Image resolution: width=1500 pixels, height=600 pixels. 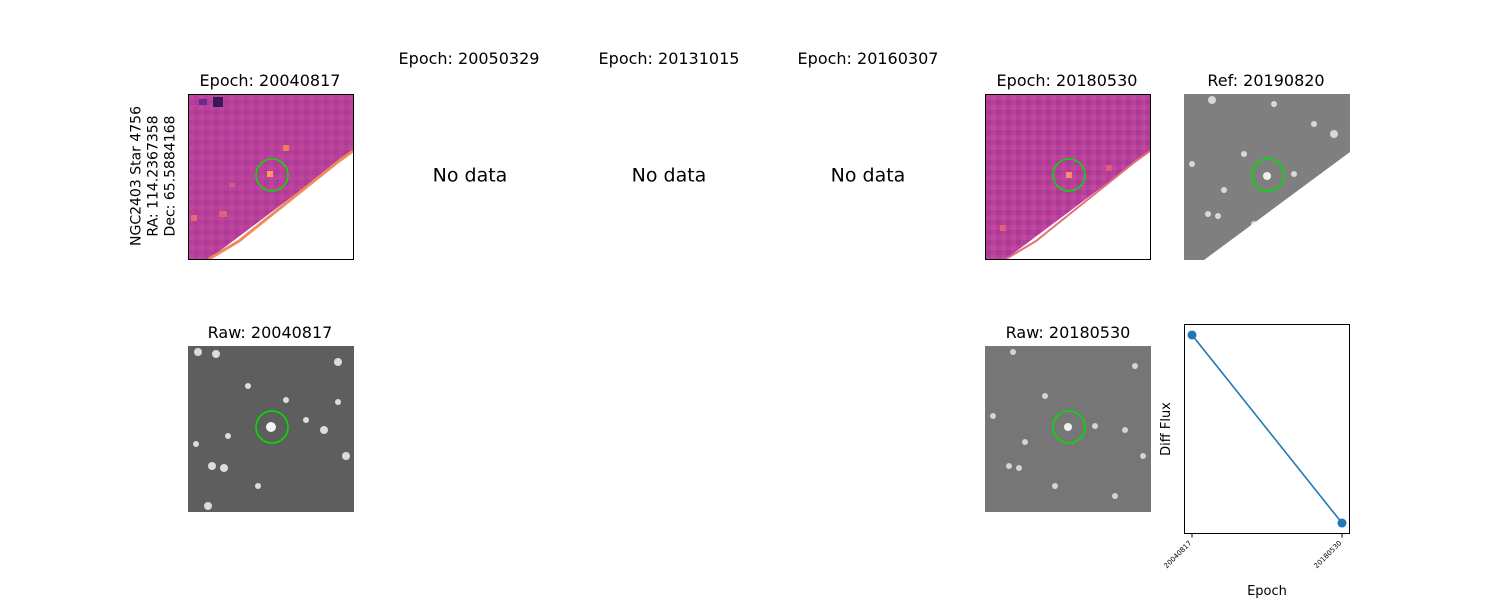 What do you see at coordinates (470, 175) in the screenshot?
I see `no-data-20050329: No data` at bounding box center [470, 175].